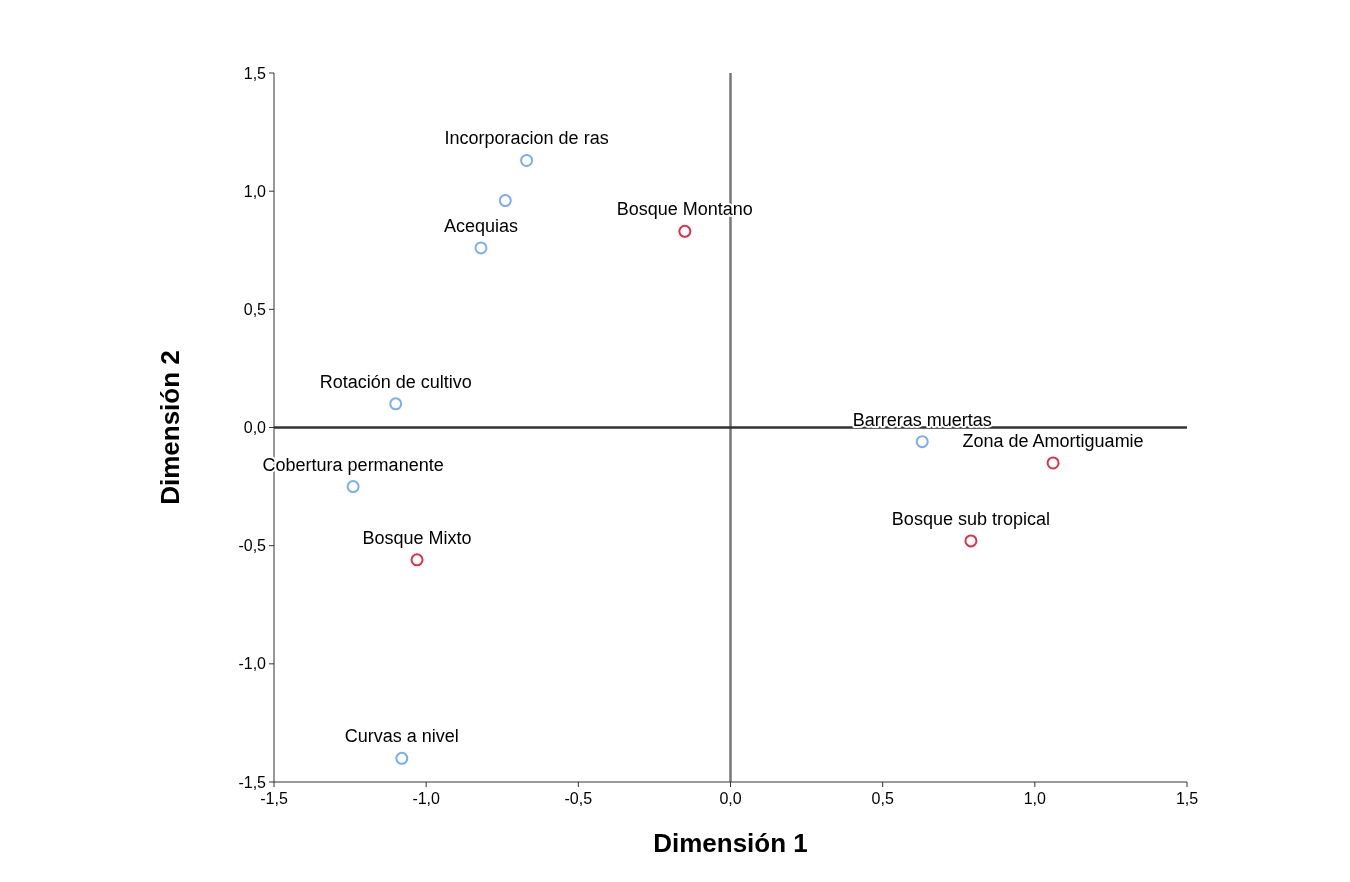 Image resolution: width=1350 pixels, height=882 pixels. What do you see at coordinates (255, 309) in the screenshot?
I see `y-tick-label: 0,5` at bounding box center [255, 309].